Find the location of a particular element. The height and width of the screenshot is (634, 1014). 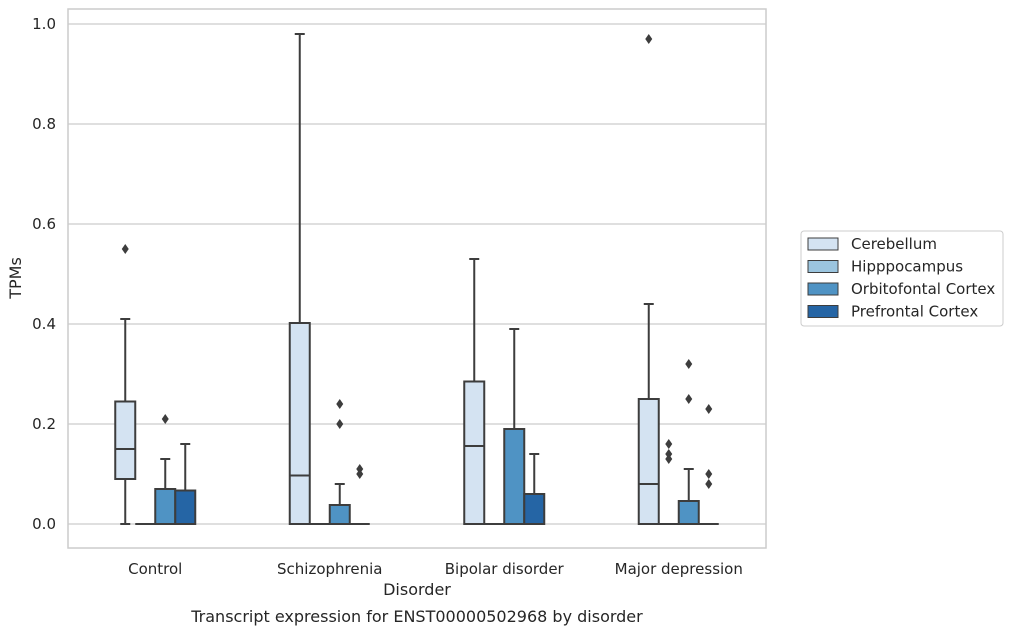

legend-label: Hipppocampus is located at coordinates (907, 267).